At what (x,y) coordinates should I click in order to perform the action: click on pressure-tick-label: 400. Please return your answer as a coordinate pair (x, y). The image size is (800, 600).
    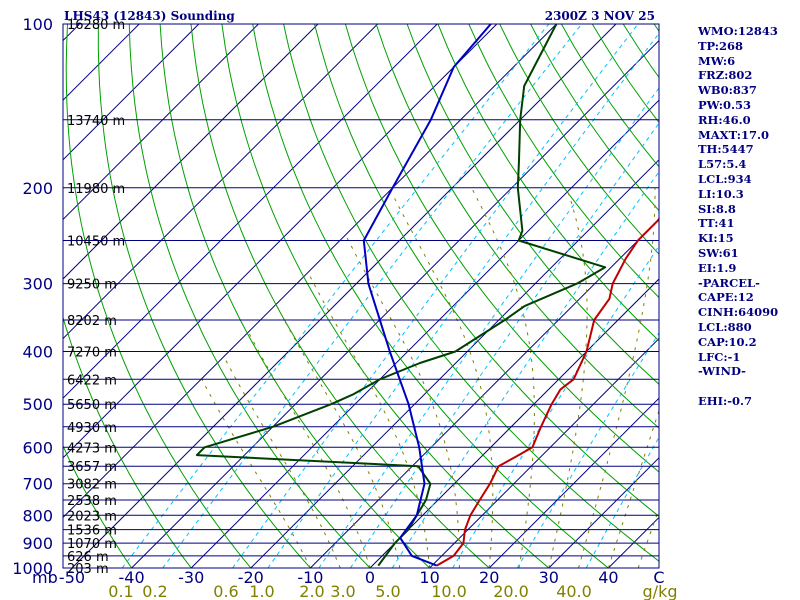
    Looking at the image, I should click on (37, 352).